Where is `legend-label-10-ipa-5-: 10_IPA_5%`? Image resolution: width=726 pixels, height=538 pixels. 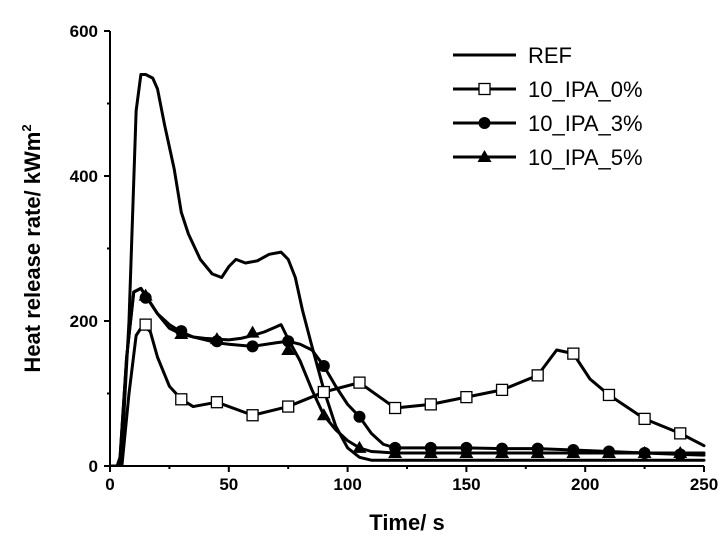 legend-label-10-ipa-5-: 10_IPA_5% is located at coordinates (585, 157).